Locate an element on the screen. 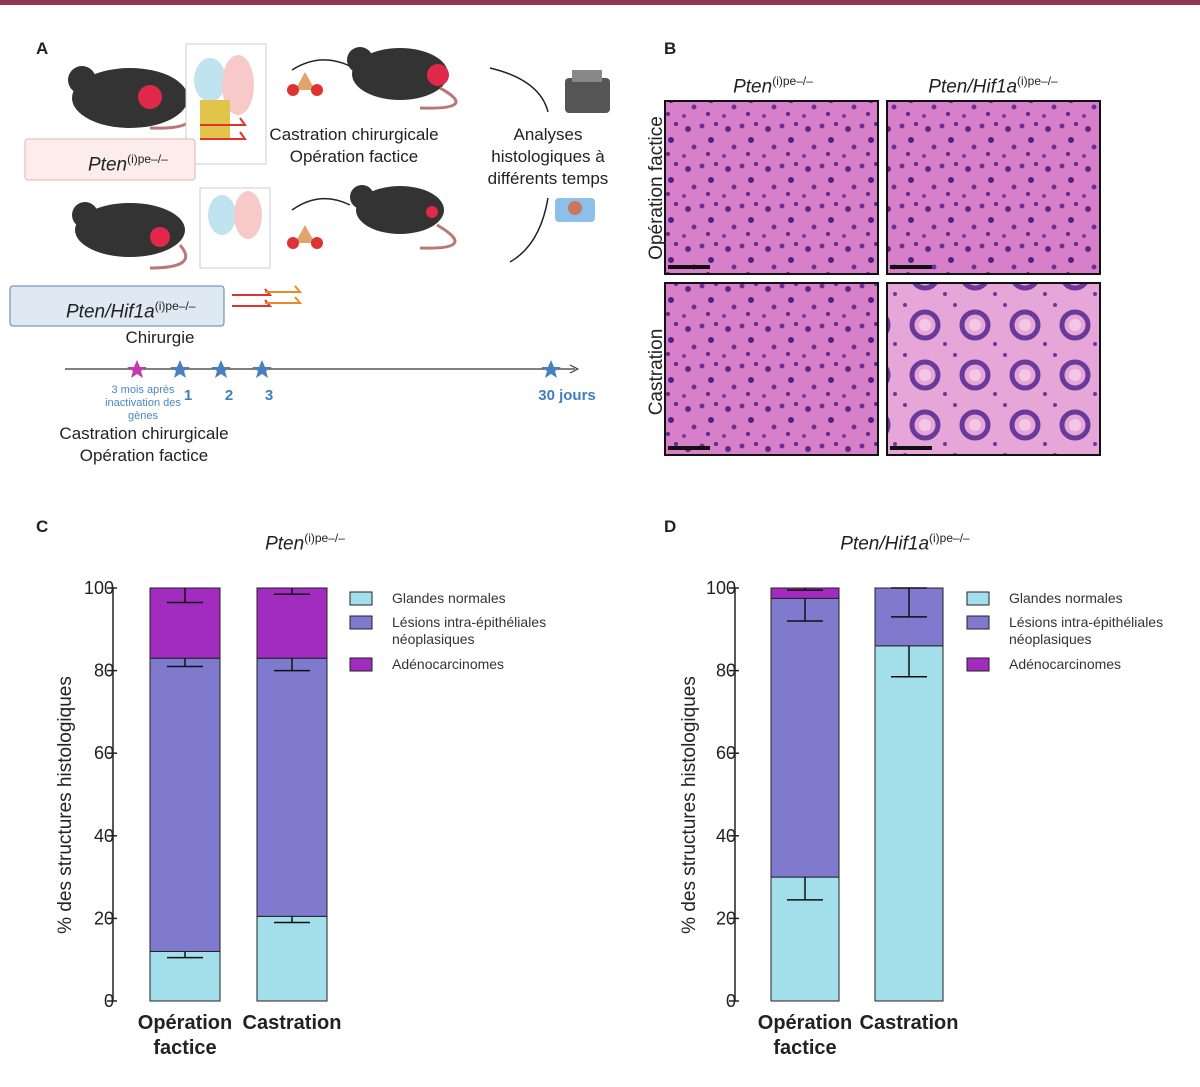 This screenshot has width=1200, height=1087. chart-title: Pten(i)pe–/– is located at coordinates (305, 541).